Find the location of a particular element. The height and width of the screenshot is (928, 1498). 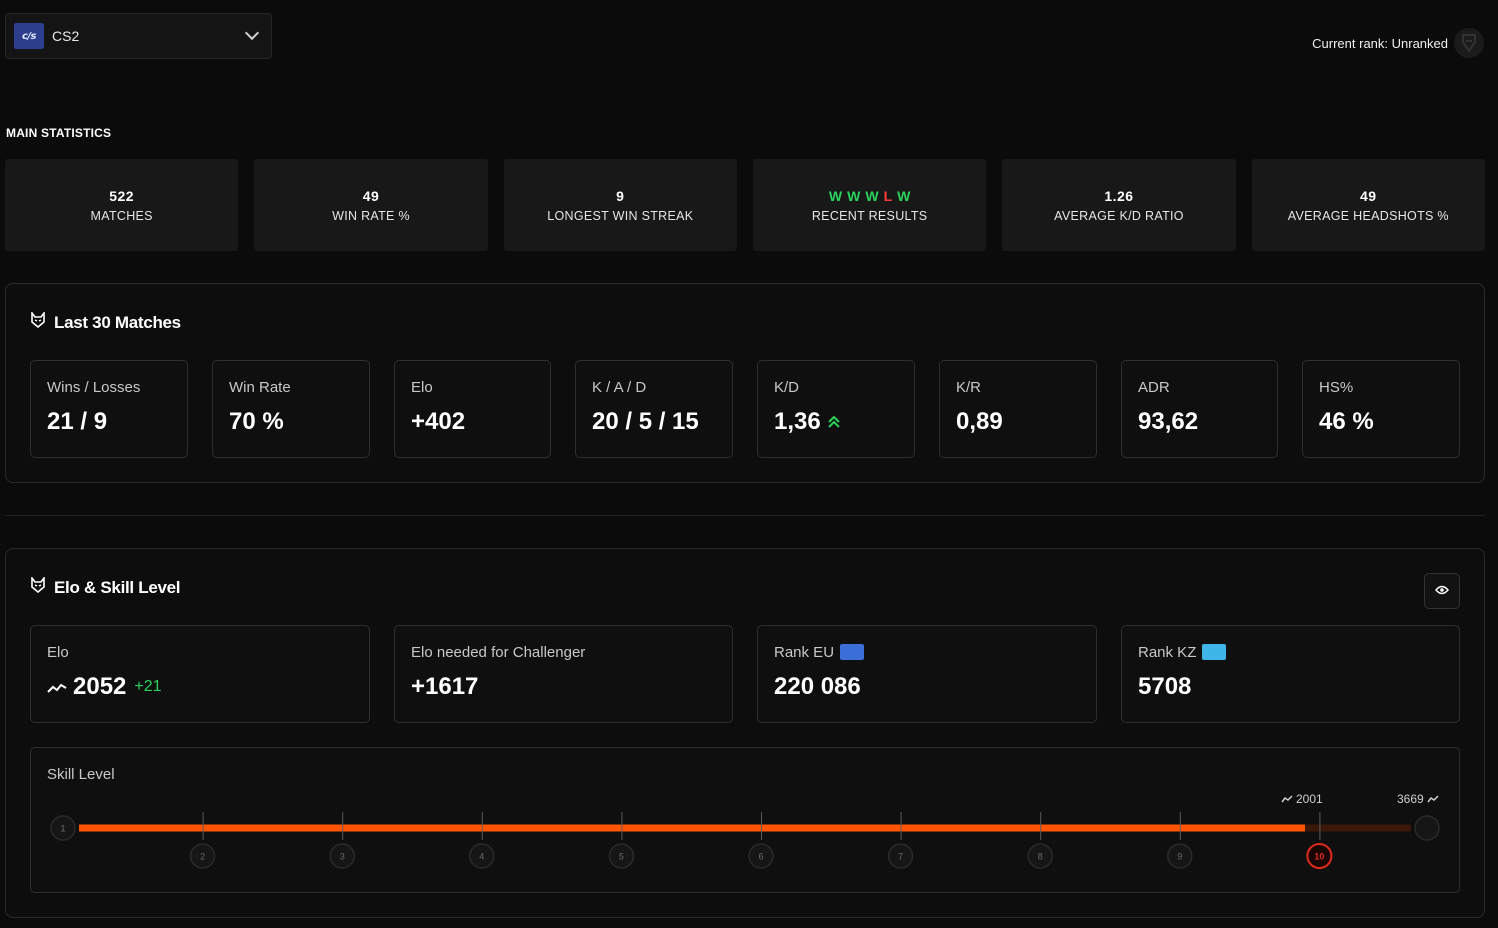

card-value: 0,89 is located at coordinates (1026, 422).